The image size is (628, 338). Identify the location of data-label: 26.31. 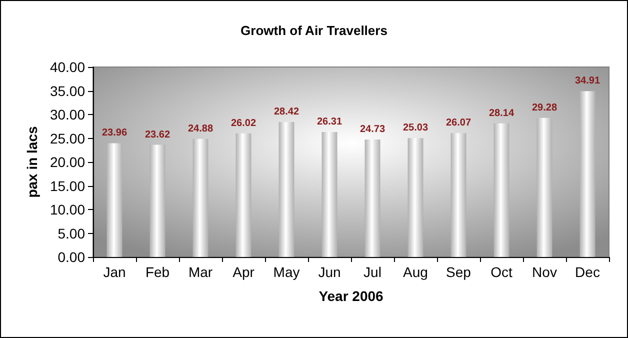
(329, 122).